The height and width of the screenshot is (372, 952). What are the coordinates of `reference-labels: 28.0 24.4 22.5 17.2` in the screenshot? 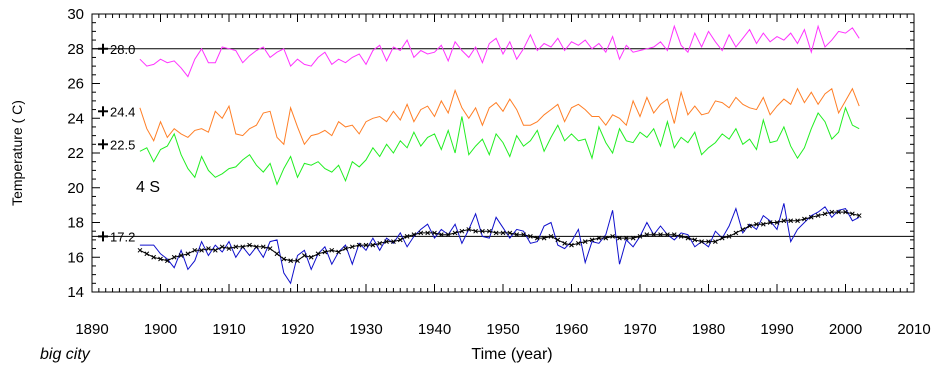 It's located at (116, 143).